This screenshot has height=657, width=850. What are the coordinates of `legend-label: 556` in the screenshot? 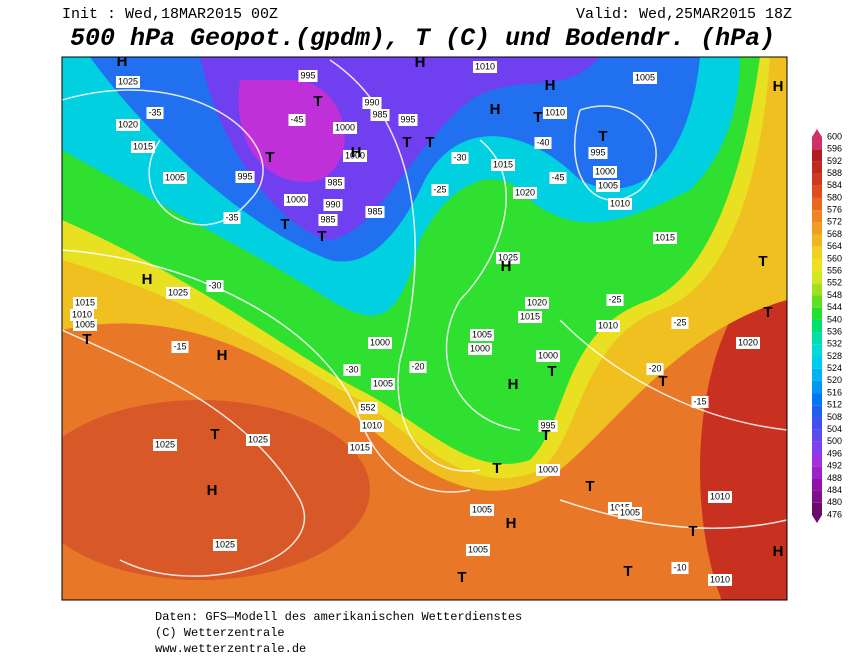 It's located at (834, 271).